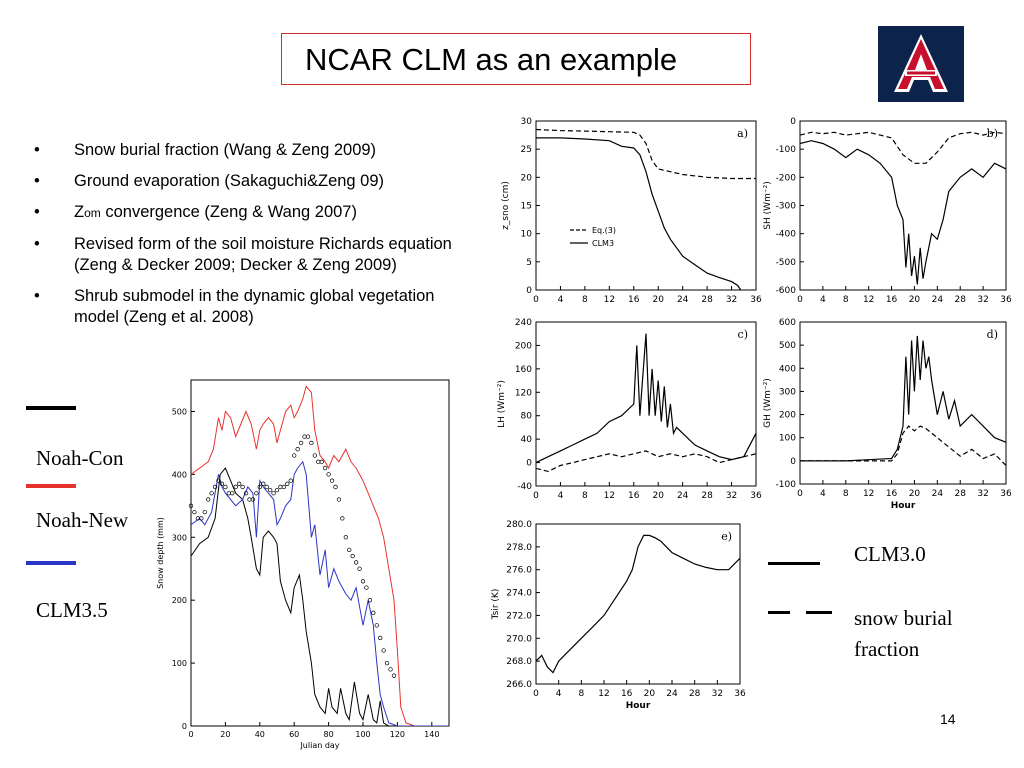 The width and height of the screenshot is (1024, 768). I want to click on y-axis-label: SH (Wm⁻²), so click(768, 205).